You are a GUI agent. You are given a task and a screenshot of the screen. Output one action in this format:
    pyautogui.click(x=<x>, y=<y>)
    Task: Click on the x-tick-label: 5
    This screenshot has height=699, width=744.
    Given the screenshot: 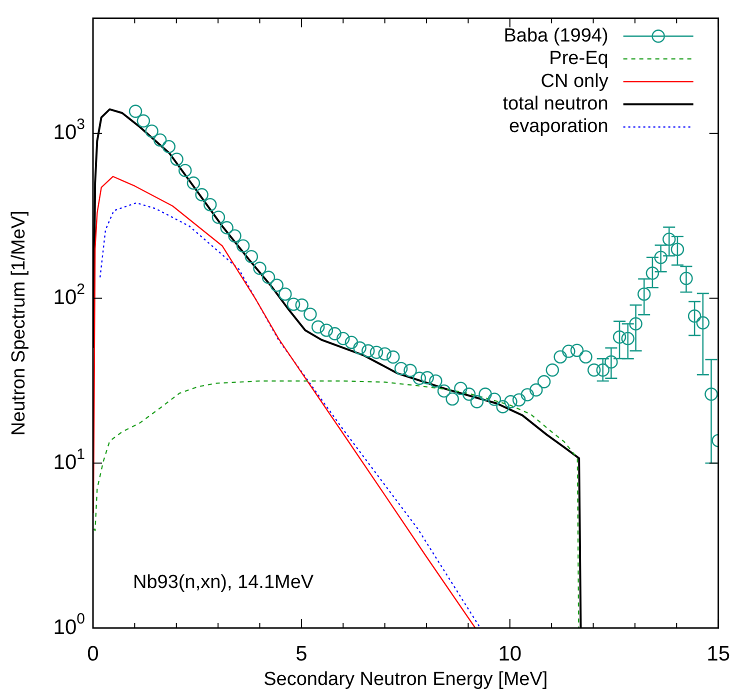 What is the action you would take?
    pyautogui.click(x=302, y=654)
    